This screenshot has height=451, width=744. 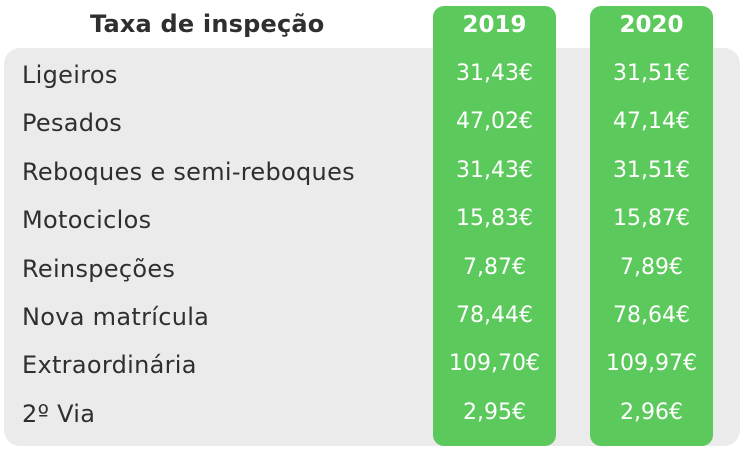 I want to click on value-2020: 2,96€, so click(x=651, y=412).